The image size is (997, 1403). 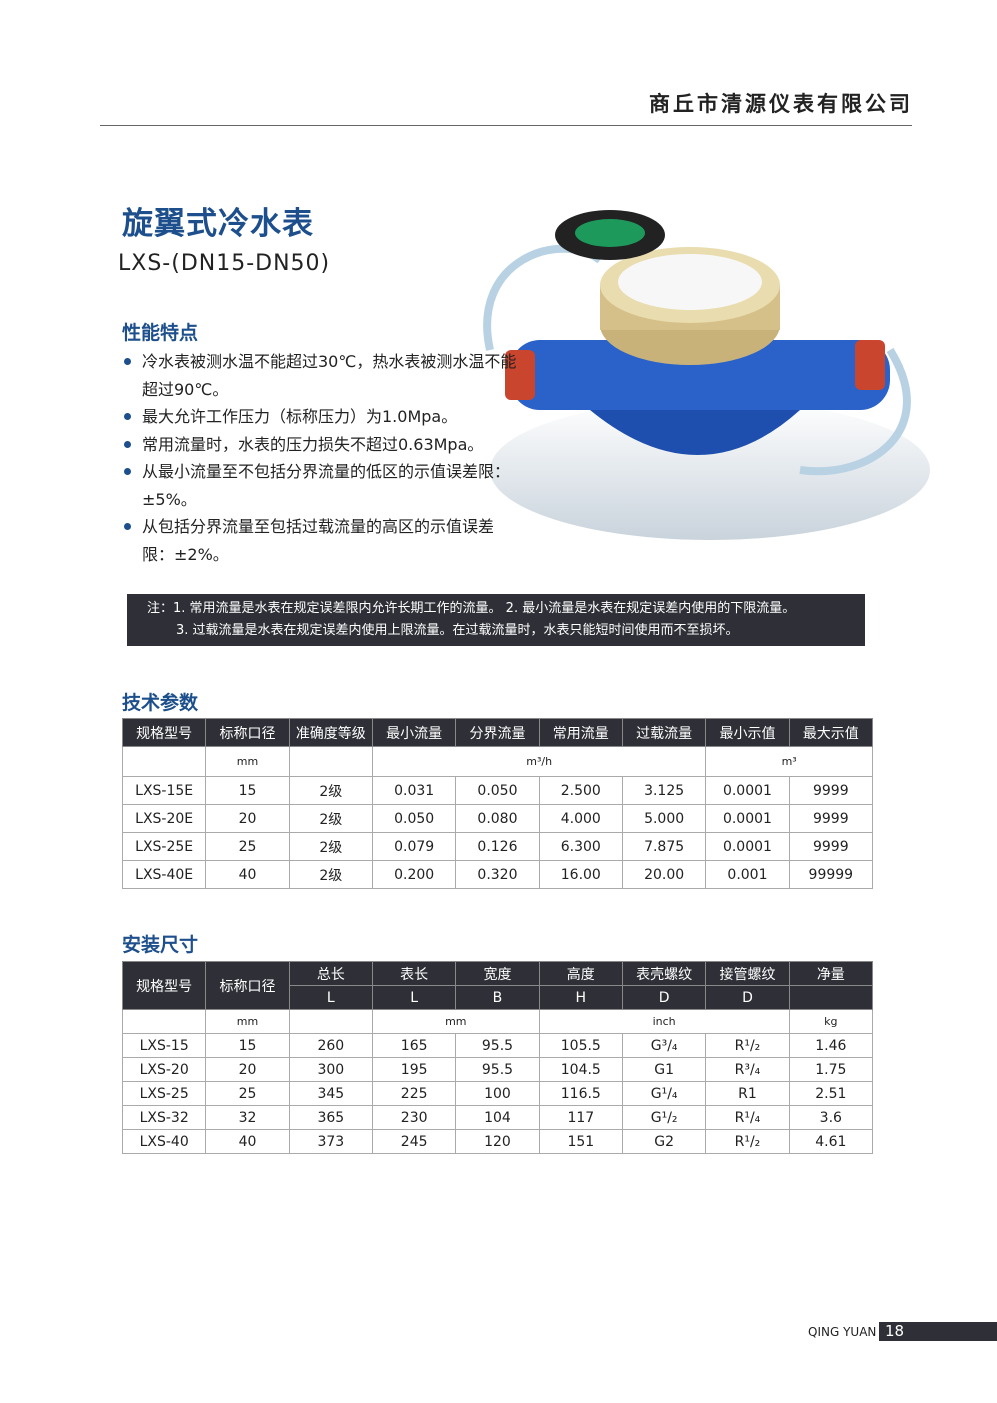 I want to click on product-model: LXS-(DN15-DN50), so click(x=224, y=263).